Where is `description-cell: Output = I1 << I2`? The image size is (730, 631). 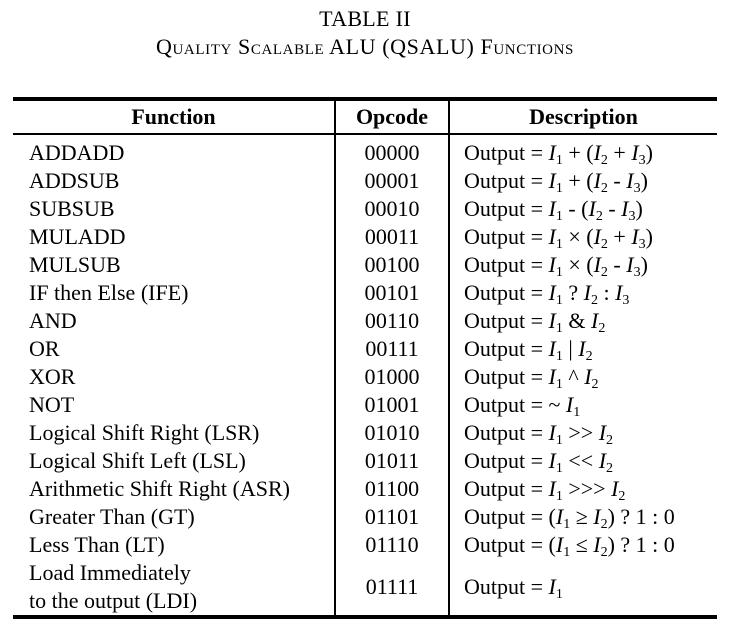
description-cell: Output = I1 << I2 is located at coordinates (582, 461).